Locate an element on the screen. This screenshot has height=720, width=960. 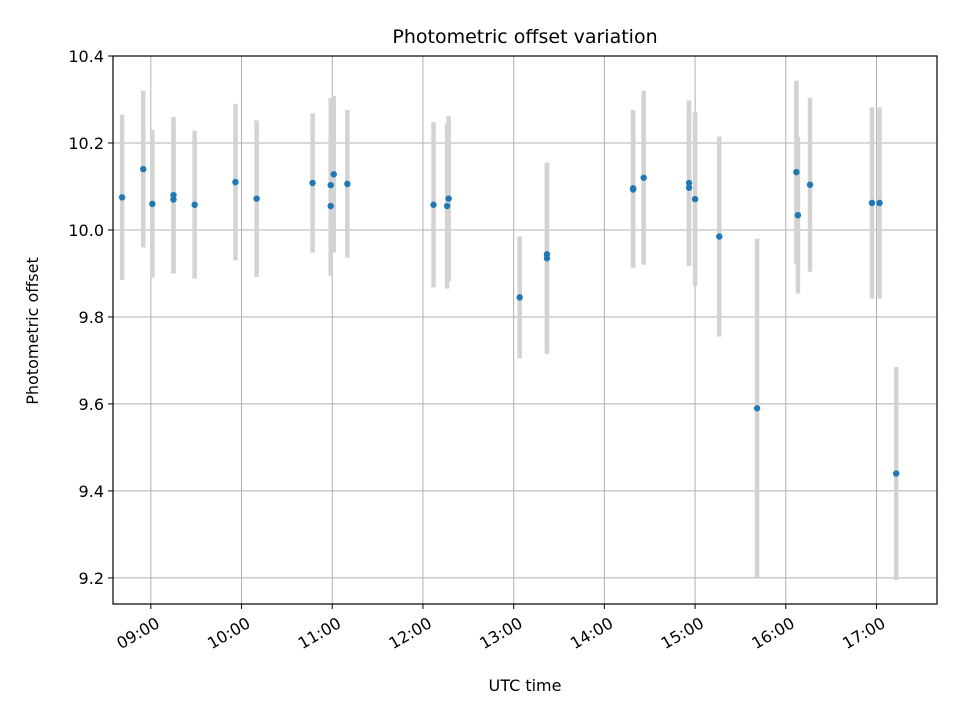
y-tick-label: 9.8 is located at coordinates (91, 317).